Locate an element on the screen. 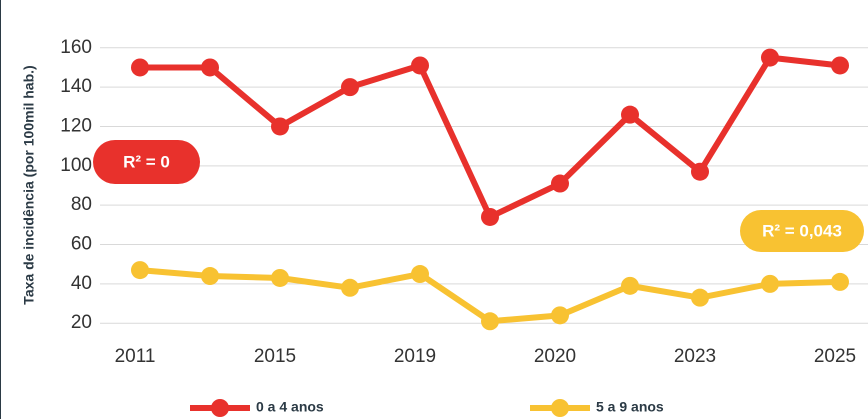  x-tick-label: 2015 is located at coordinates (275, 356).